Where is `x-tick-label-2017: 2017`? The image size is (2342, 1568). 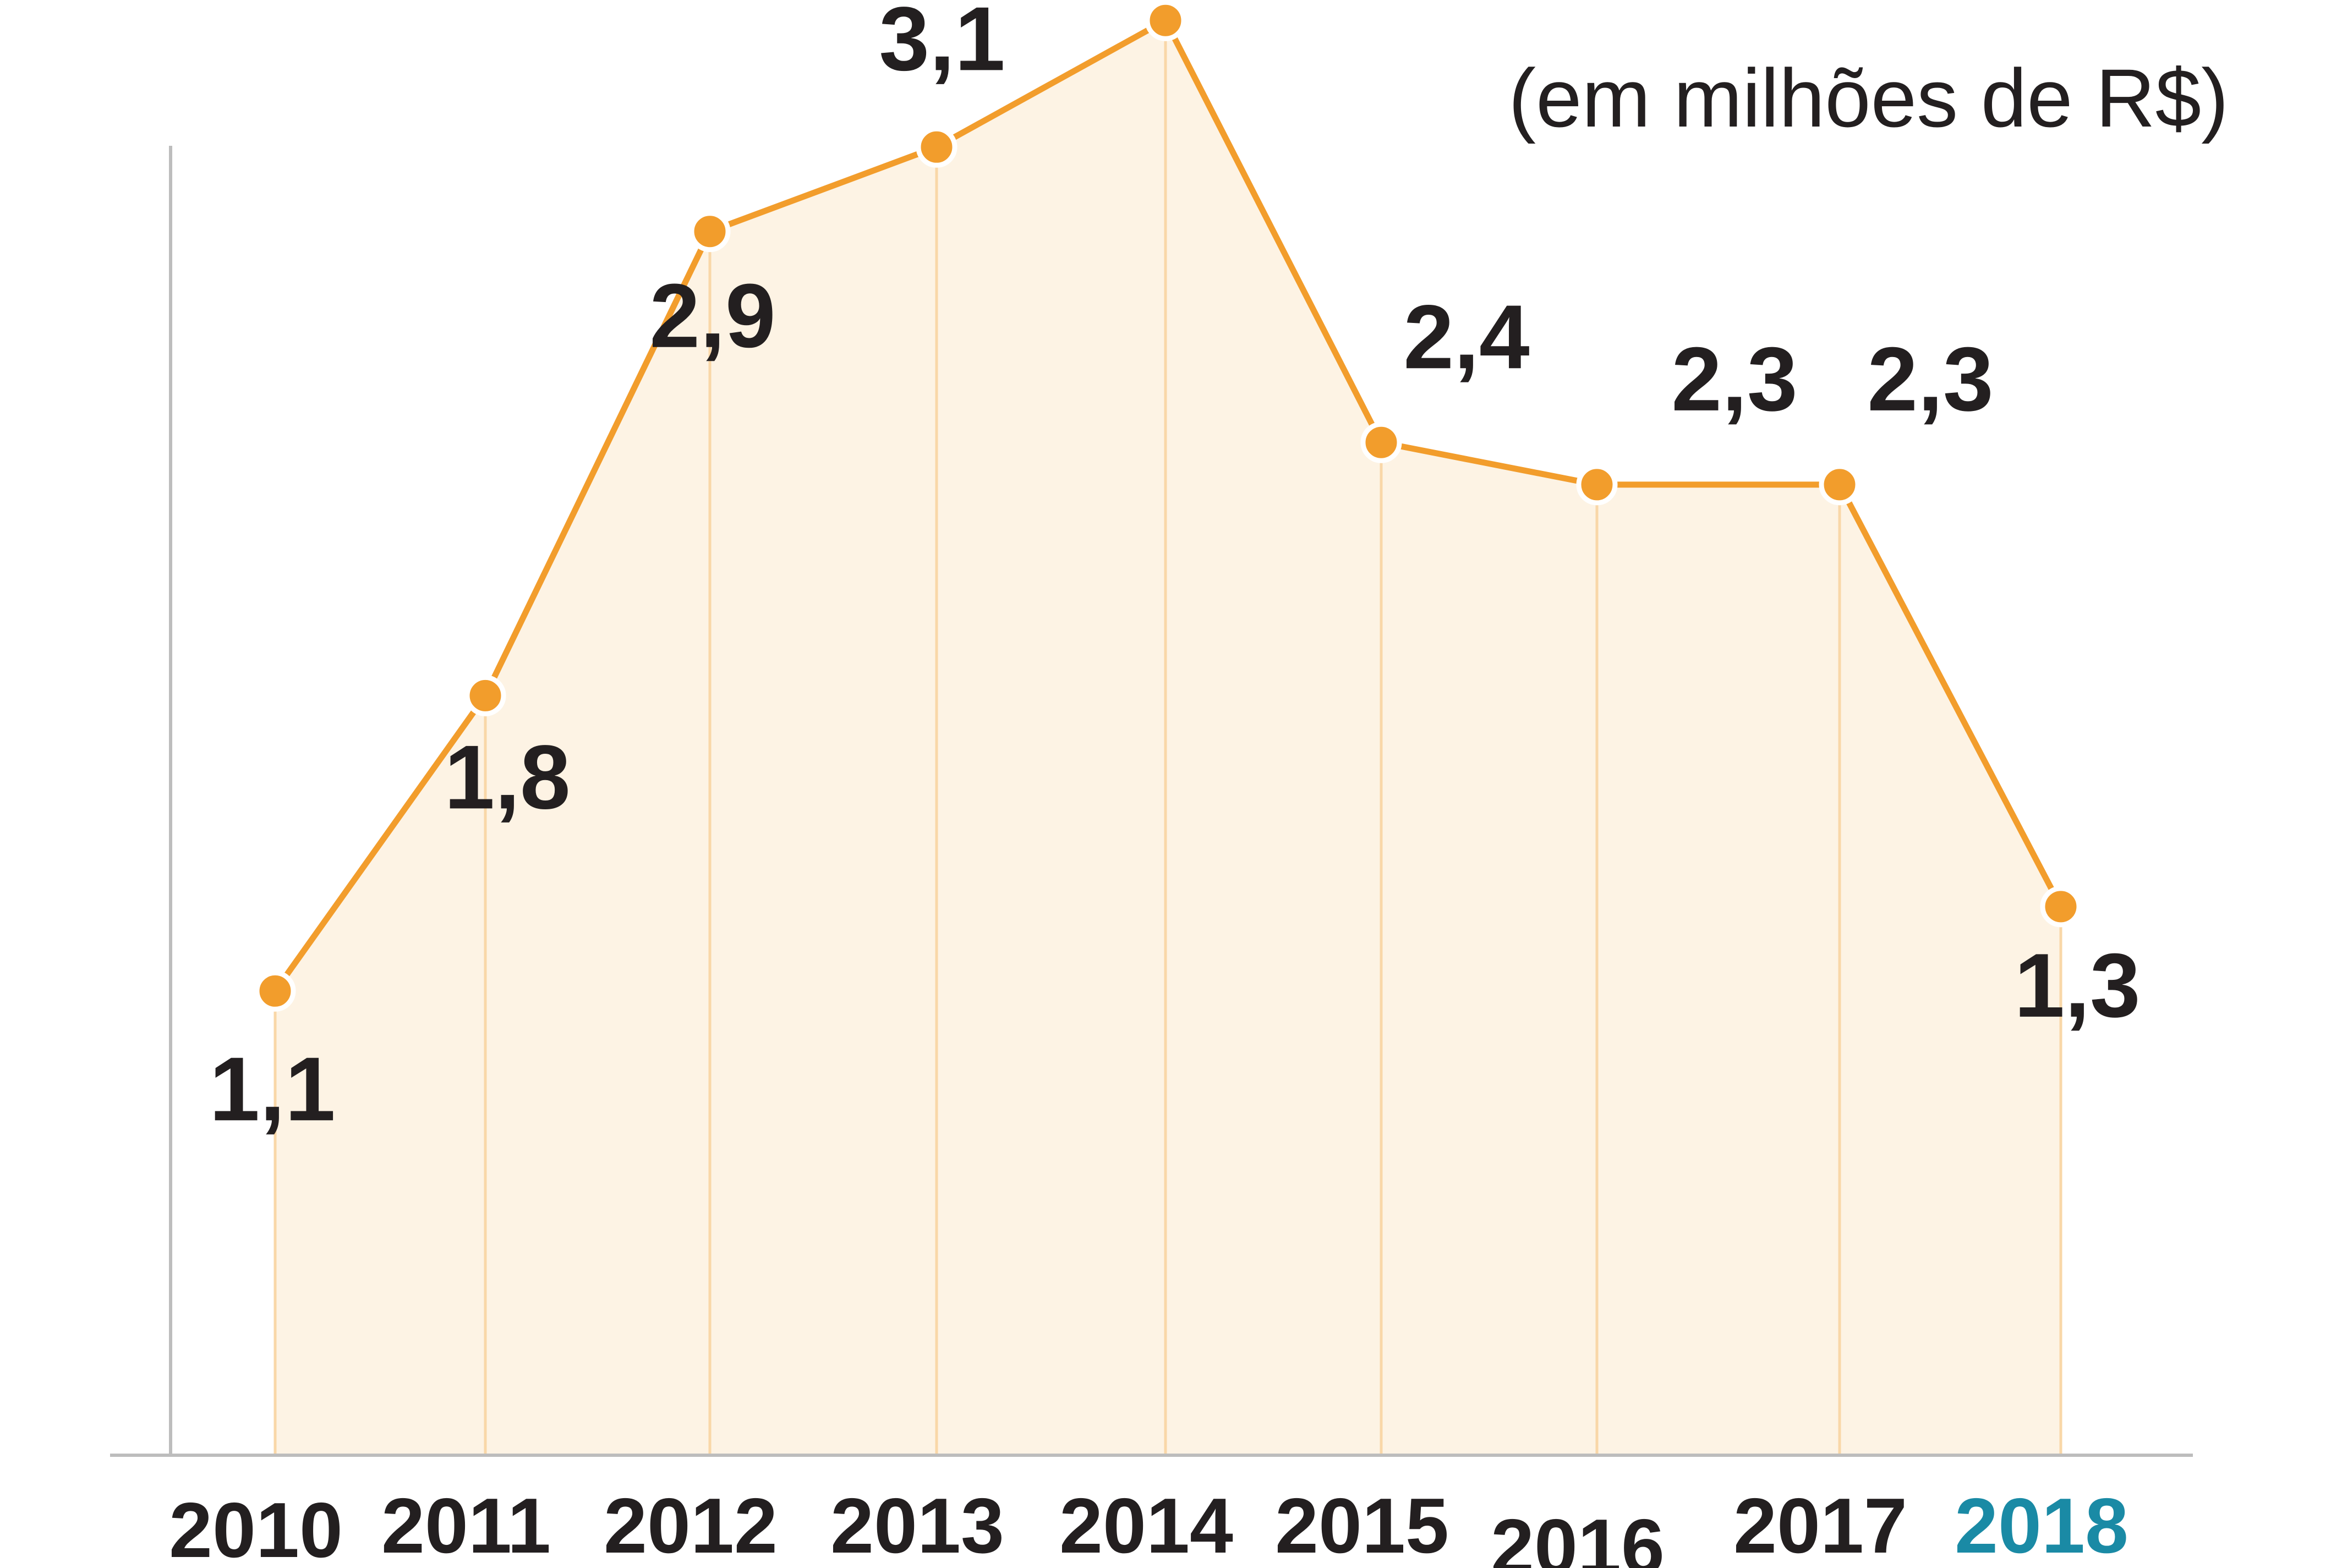 x-tick-label-2017: 2017 is located at coordinates (1820, 1525).